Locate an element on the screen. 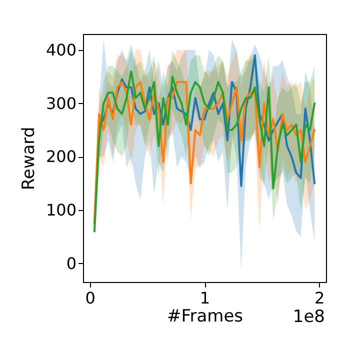  y-axis-title: Reward is located at coordinates (28, 158).